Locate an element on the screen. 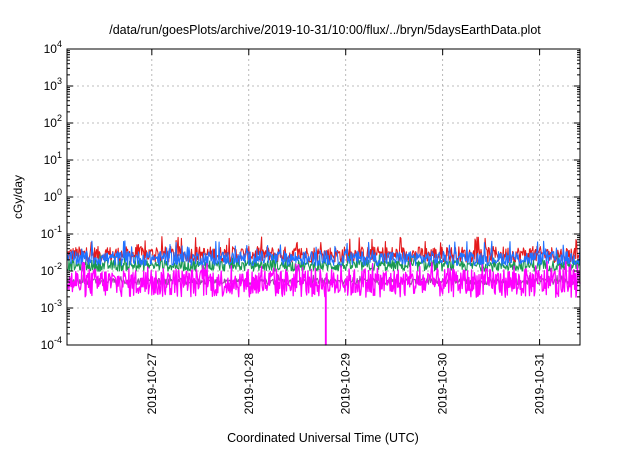  y-tick-label: 10⁻³ is located at coordinates (51, 306).